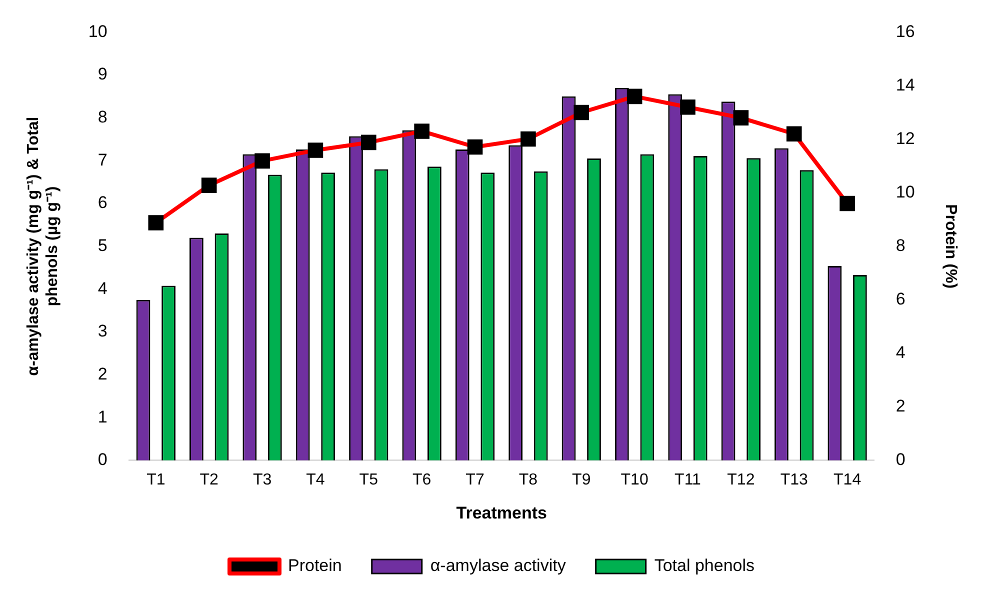  Describe the element at coordinates (103, 202) in the screenshot. I see `y-tick-label: 6` at that location.